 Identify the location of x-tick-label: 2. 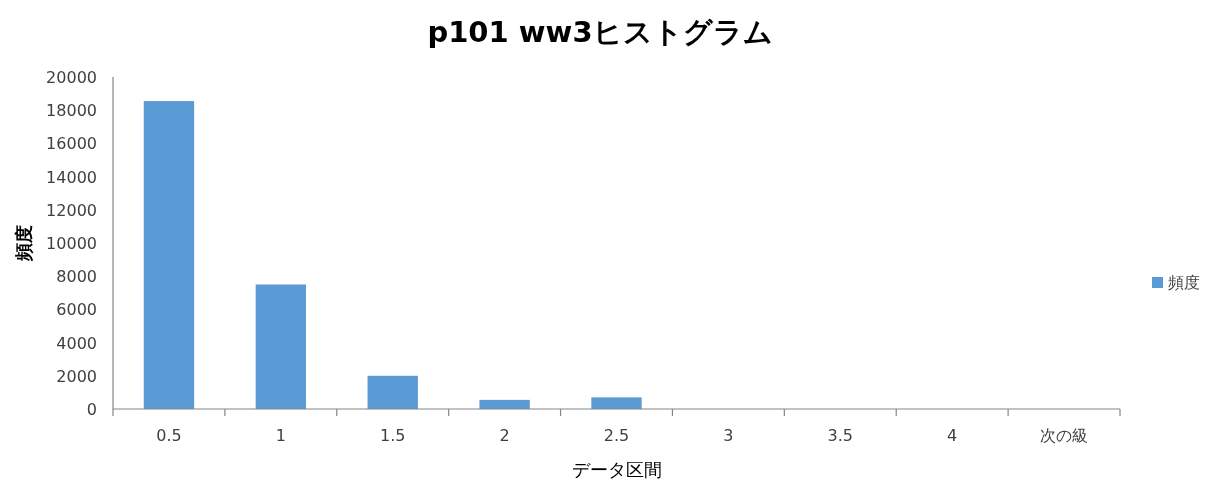
(504, 435).